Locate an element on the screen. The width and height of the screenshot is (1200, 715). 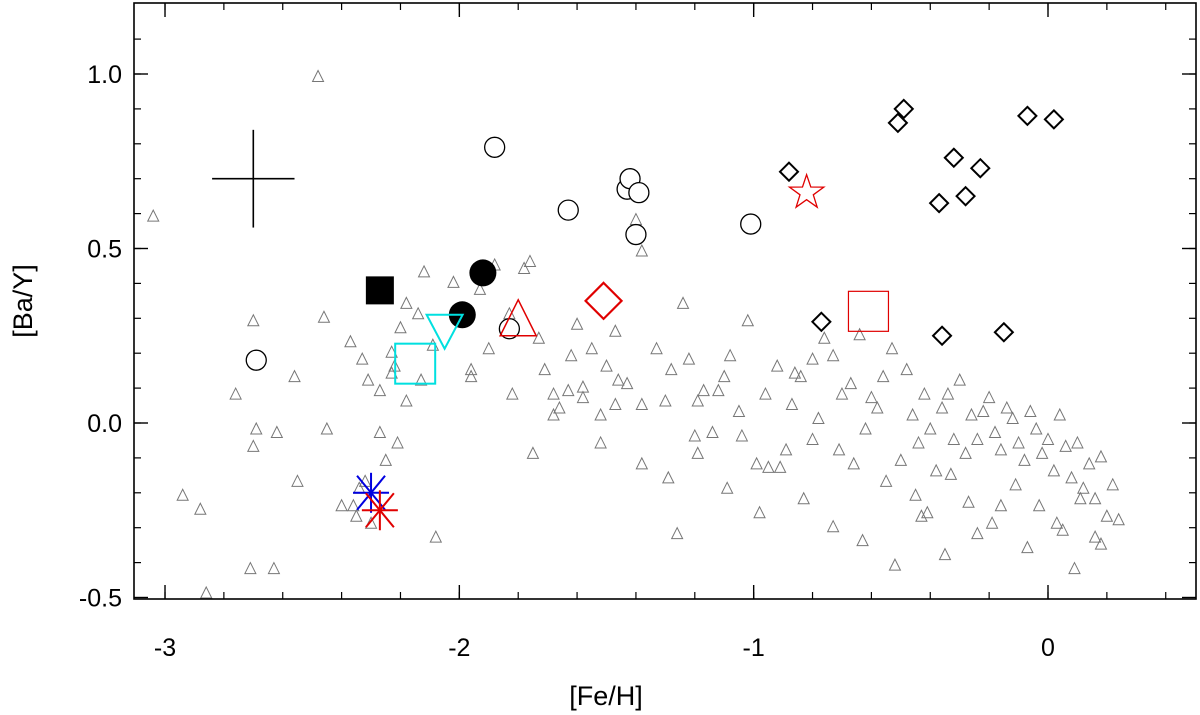
filled-square-point is located at coordinates (379, 290).